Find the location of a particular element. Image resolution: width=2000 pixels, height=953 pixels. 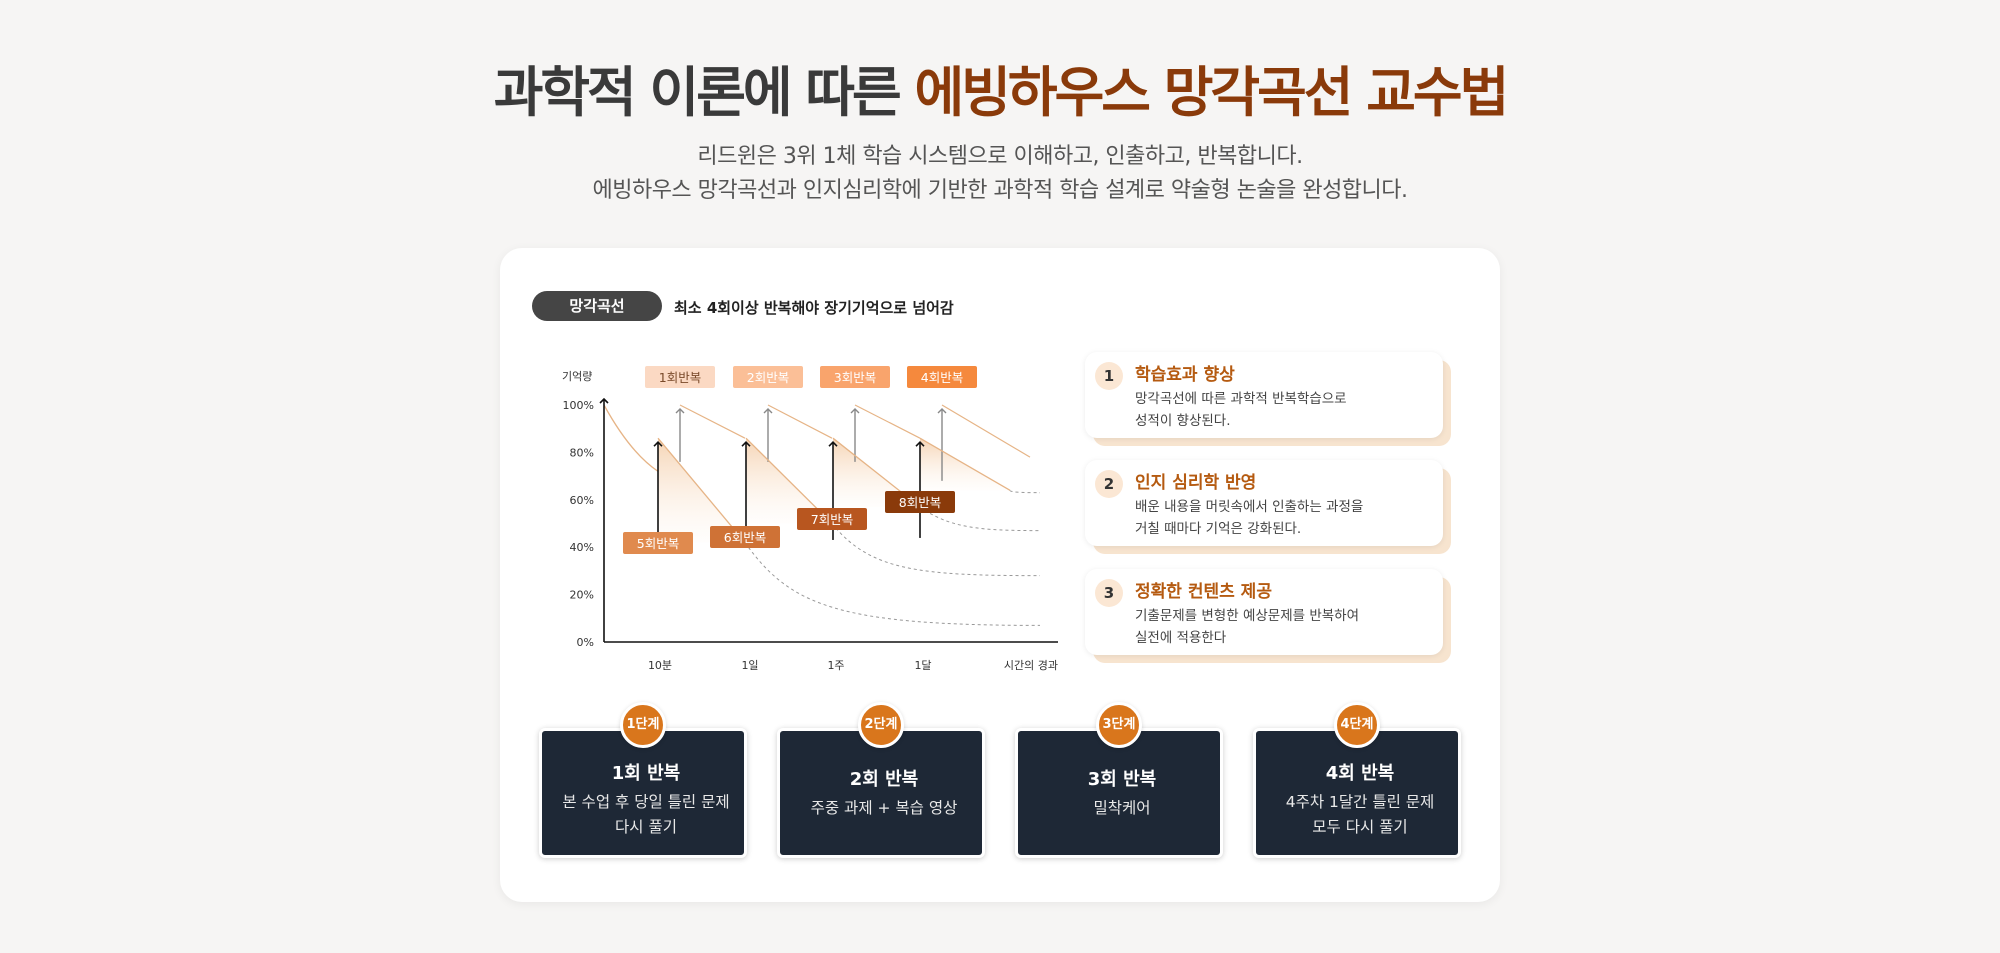

step-badge: 1단계 is located at coordinates (643, 725).